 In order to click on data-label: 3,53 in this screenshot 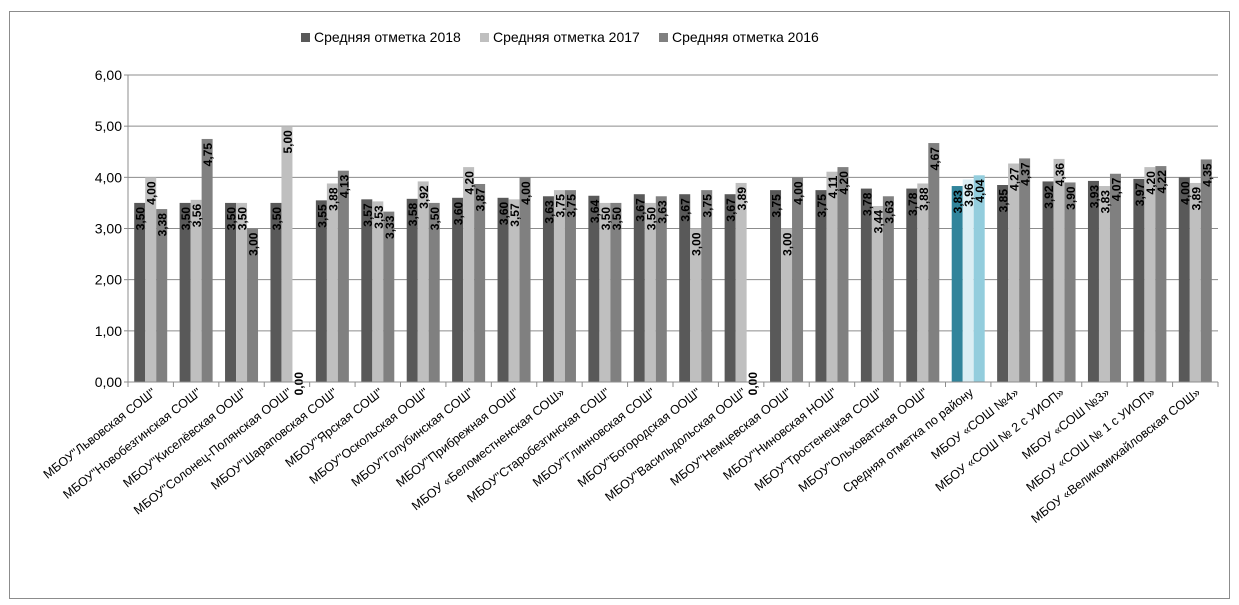, I will do `click(379, 217)`.